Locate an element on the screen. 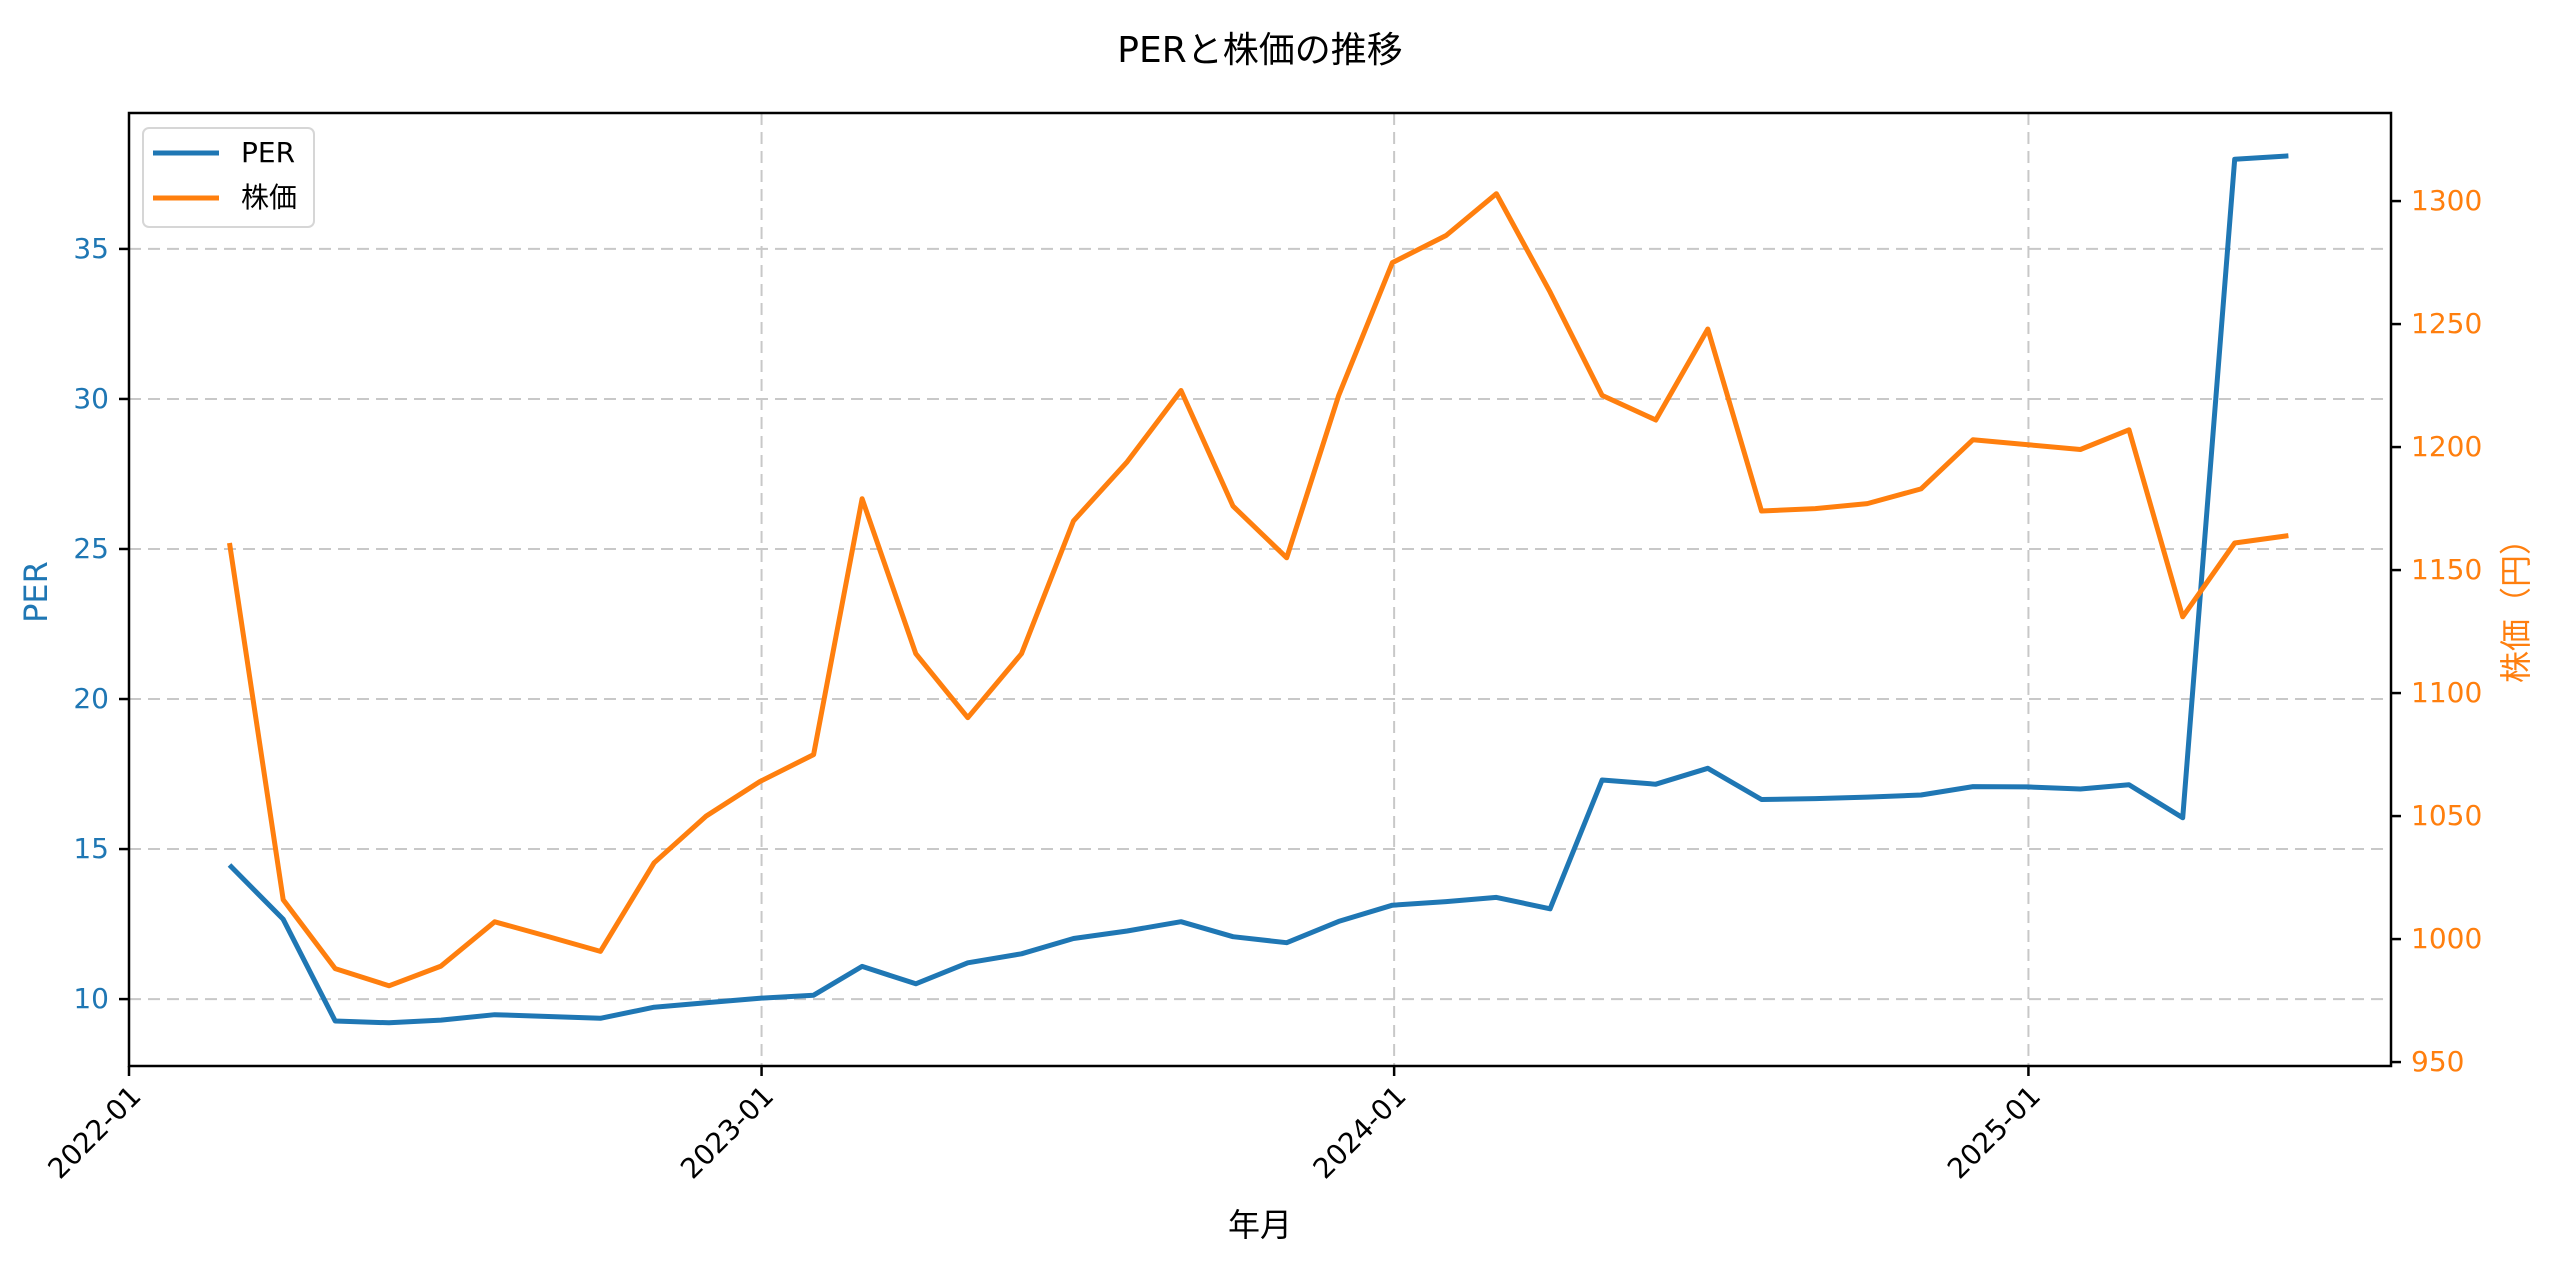 The image size is (2560, 1269). y-left-tick-label: 20 is located at coordinates (91, 698).